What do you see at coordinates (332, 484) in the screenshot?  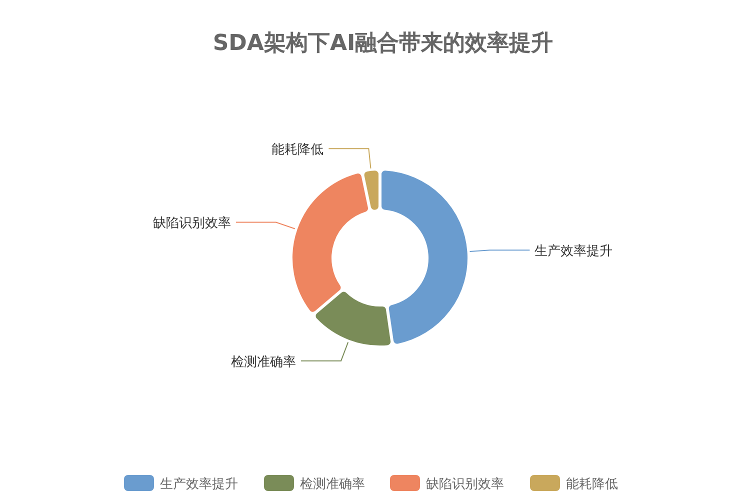 I see `legend-label: 检测准确率` at bounding box center [332, 484].